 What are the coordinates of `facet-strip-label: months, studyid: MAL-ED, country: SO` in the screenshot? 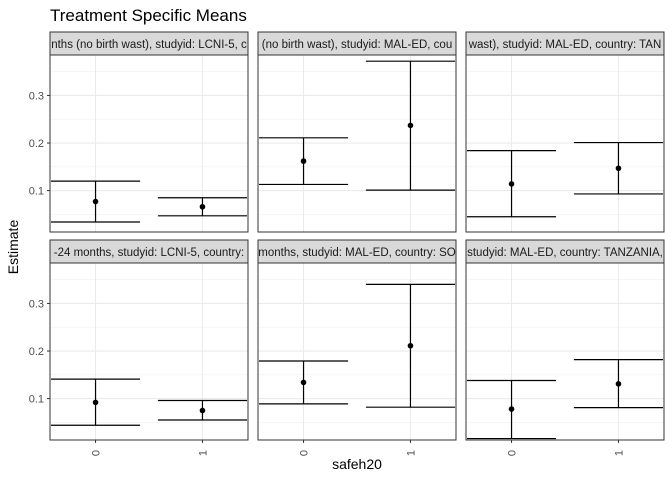 It's located at (357, 253).